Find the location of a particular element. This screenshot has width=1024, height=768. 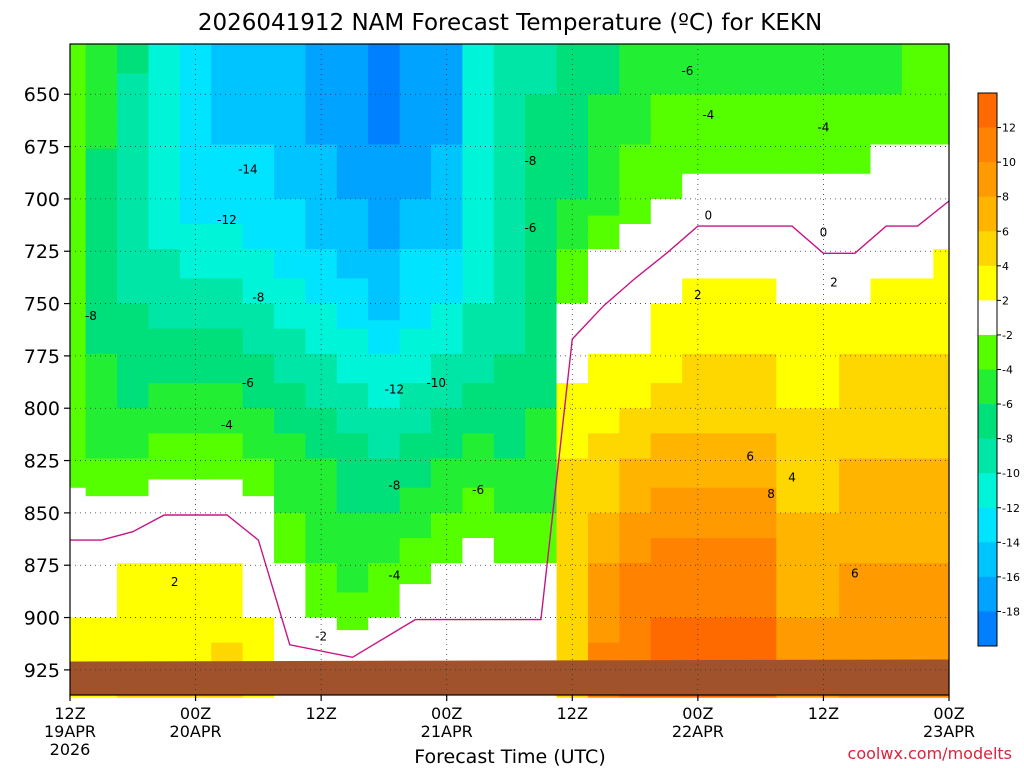

contour-label: 8 is located at coordinates (771, 494).